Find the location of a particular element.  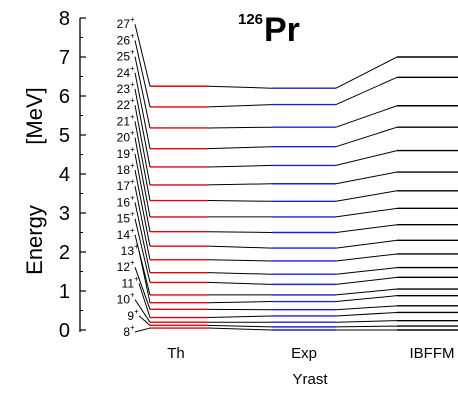

y-axis-label-word: Energy is located at coordinates (34, 240).